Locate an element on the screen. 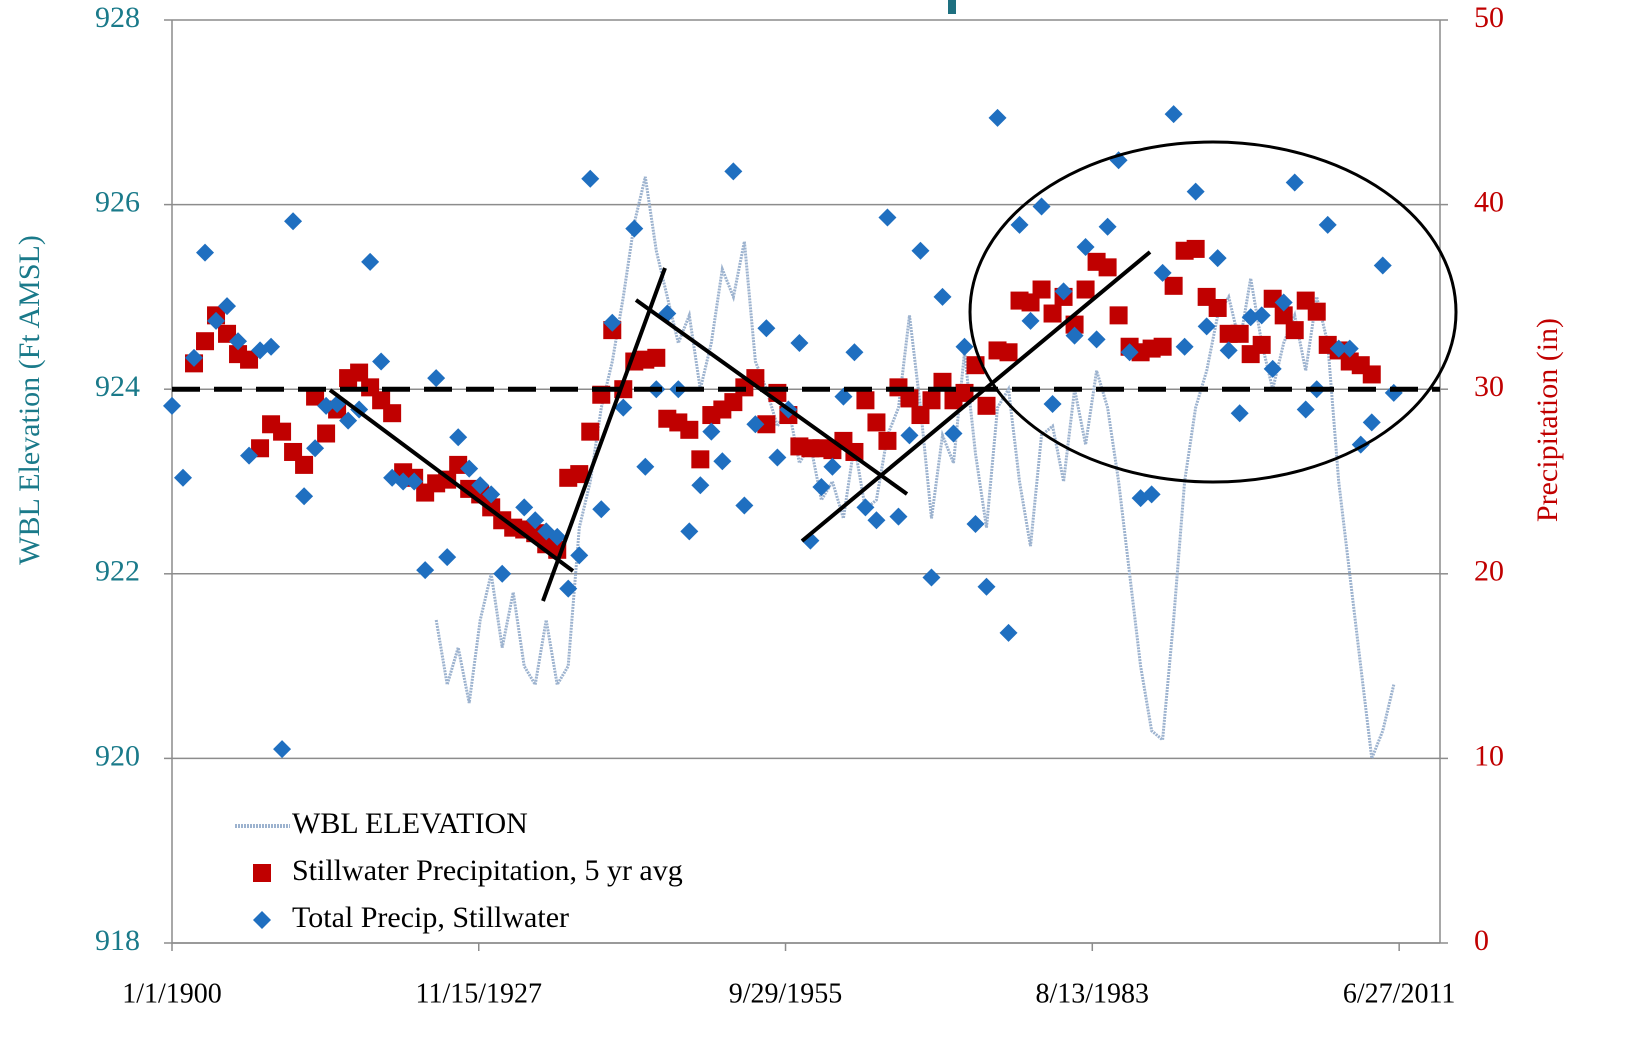 This screenshot has width=1652, height=1063. x-tick-label: 1/1/1900 is located at coordinates (172, 993).